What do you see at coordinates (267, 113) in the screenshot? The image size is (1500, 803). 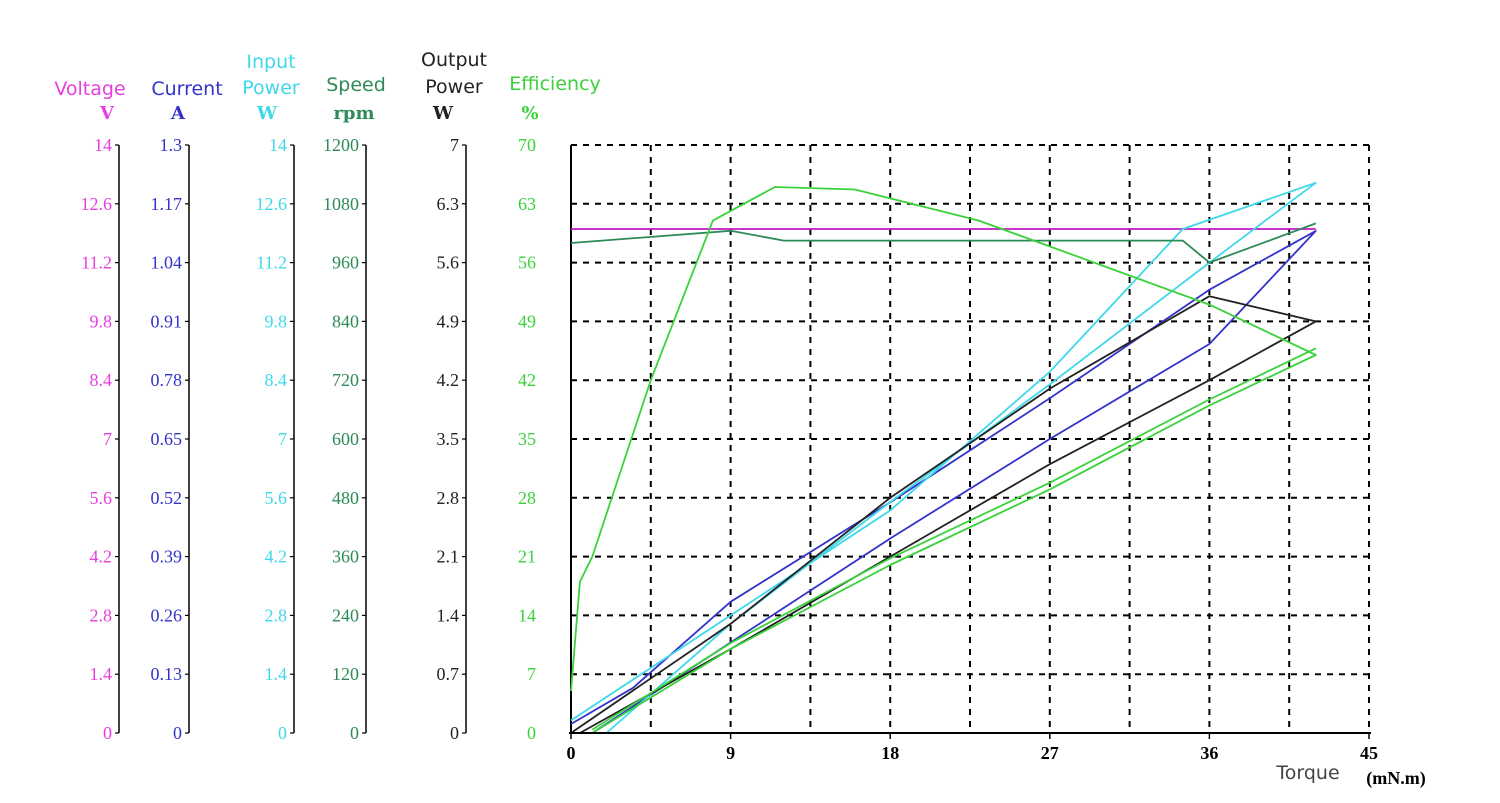 I see `y-axis-unit-input_power: W` at bounding box center [267, 113].